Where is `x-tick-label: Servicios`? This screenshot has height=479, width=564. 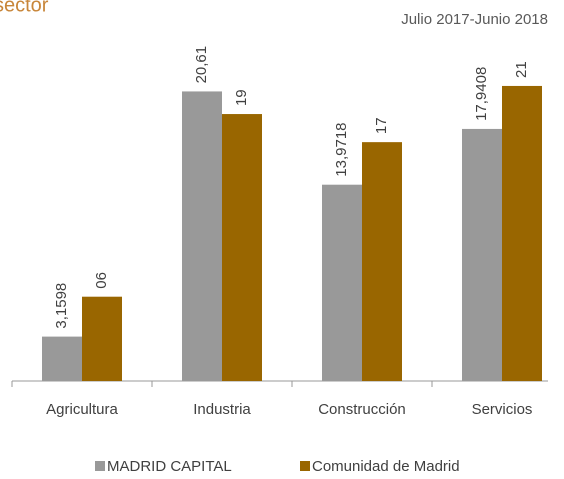 x-tick-label: Servicios is located at coordinates (502, 409).